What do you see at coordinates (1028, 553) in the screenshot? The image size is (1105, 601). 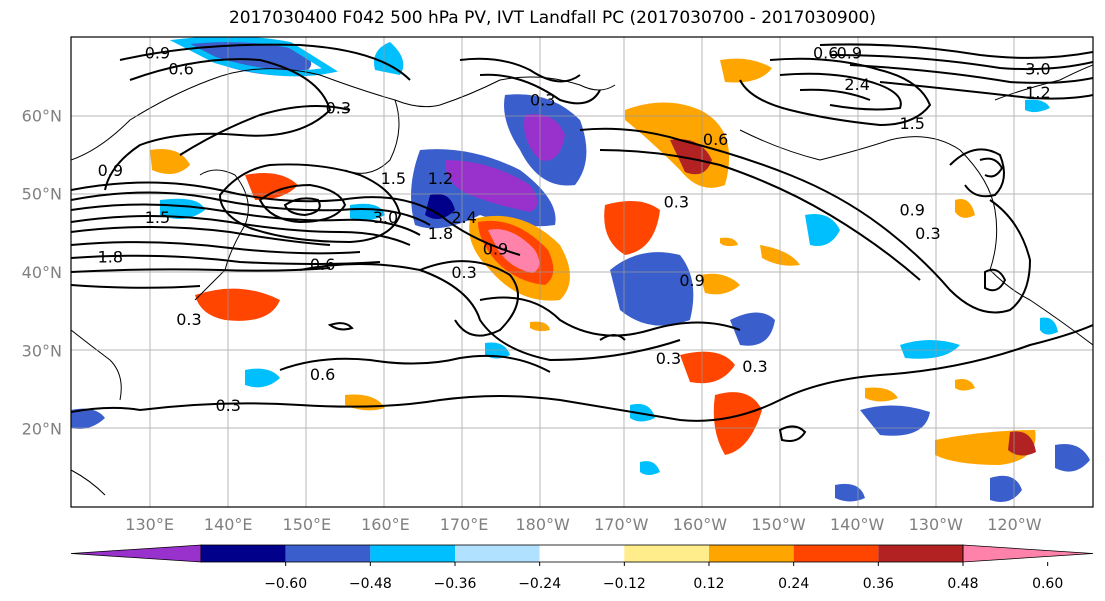 I see `colorbar-extension-high` at bounding box center [1028, 553].